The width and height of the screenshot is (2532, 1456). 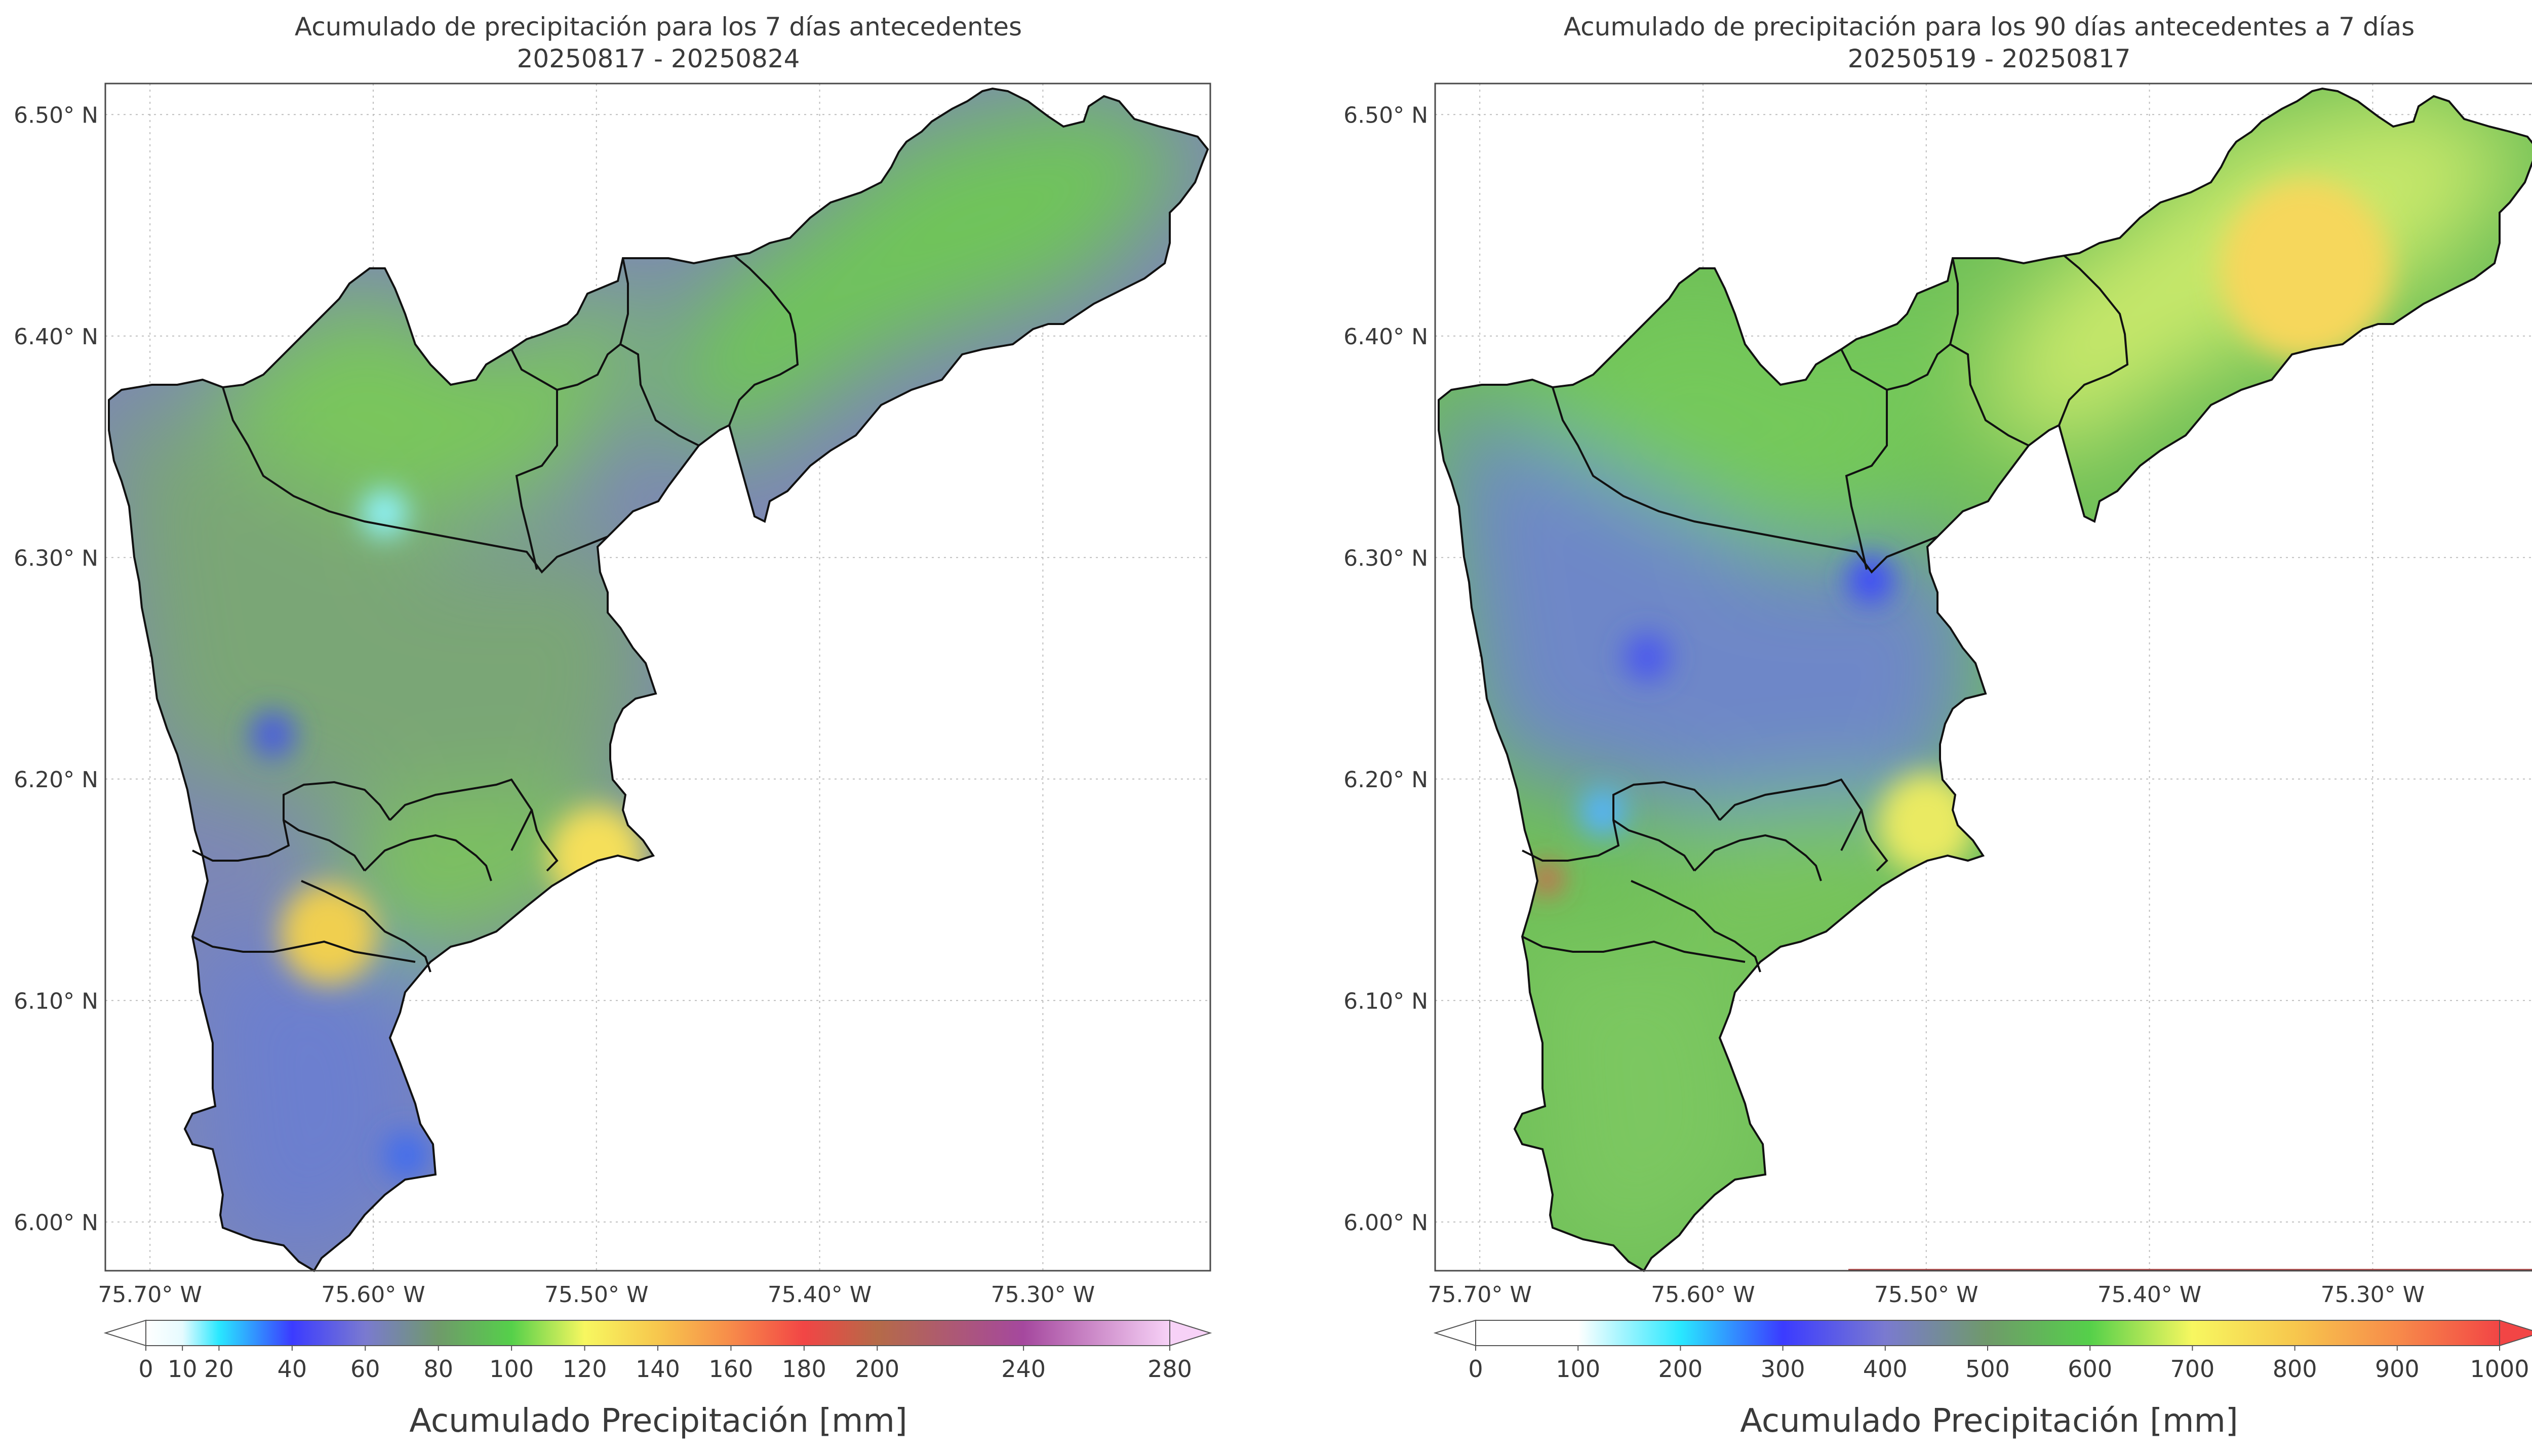 What do you see at coordinates (314, 1104) in the screenshot?
I see `field-zone-south` at bounding box center [314, 1104].